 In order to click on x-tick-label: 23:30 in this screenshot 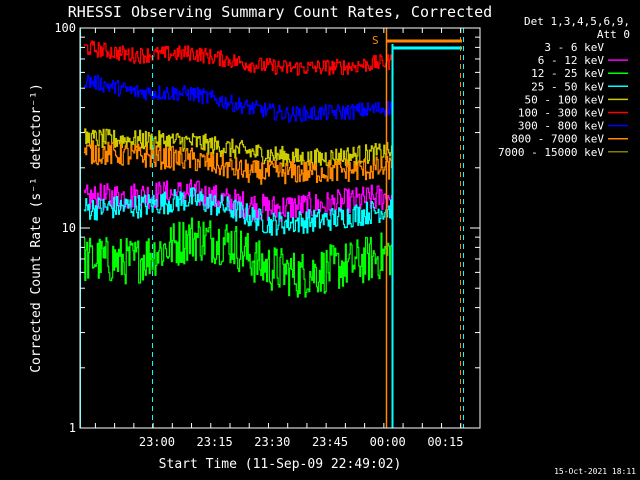, I will do `click(272, 442)`.